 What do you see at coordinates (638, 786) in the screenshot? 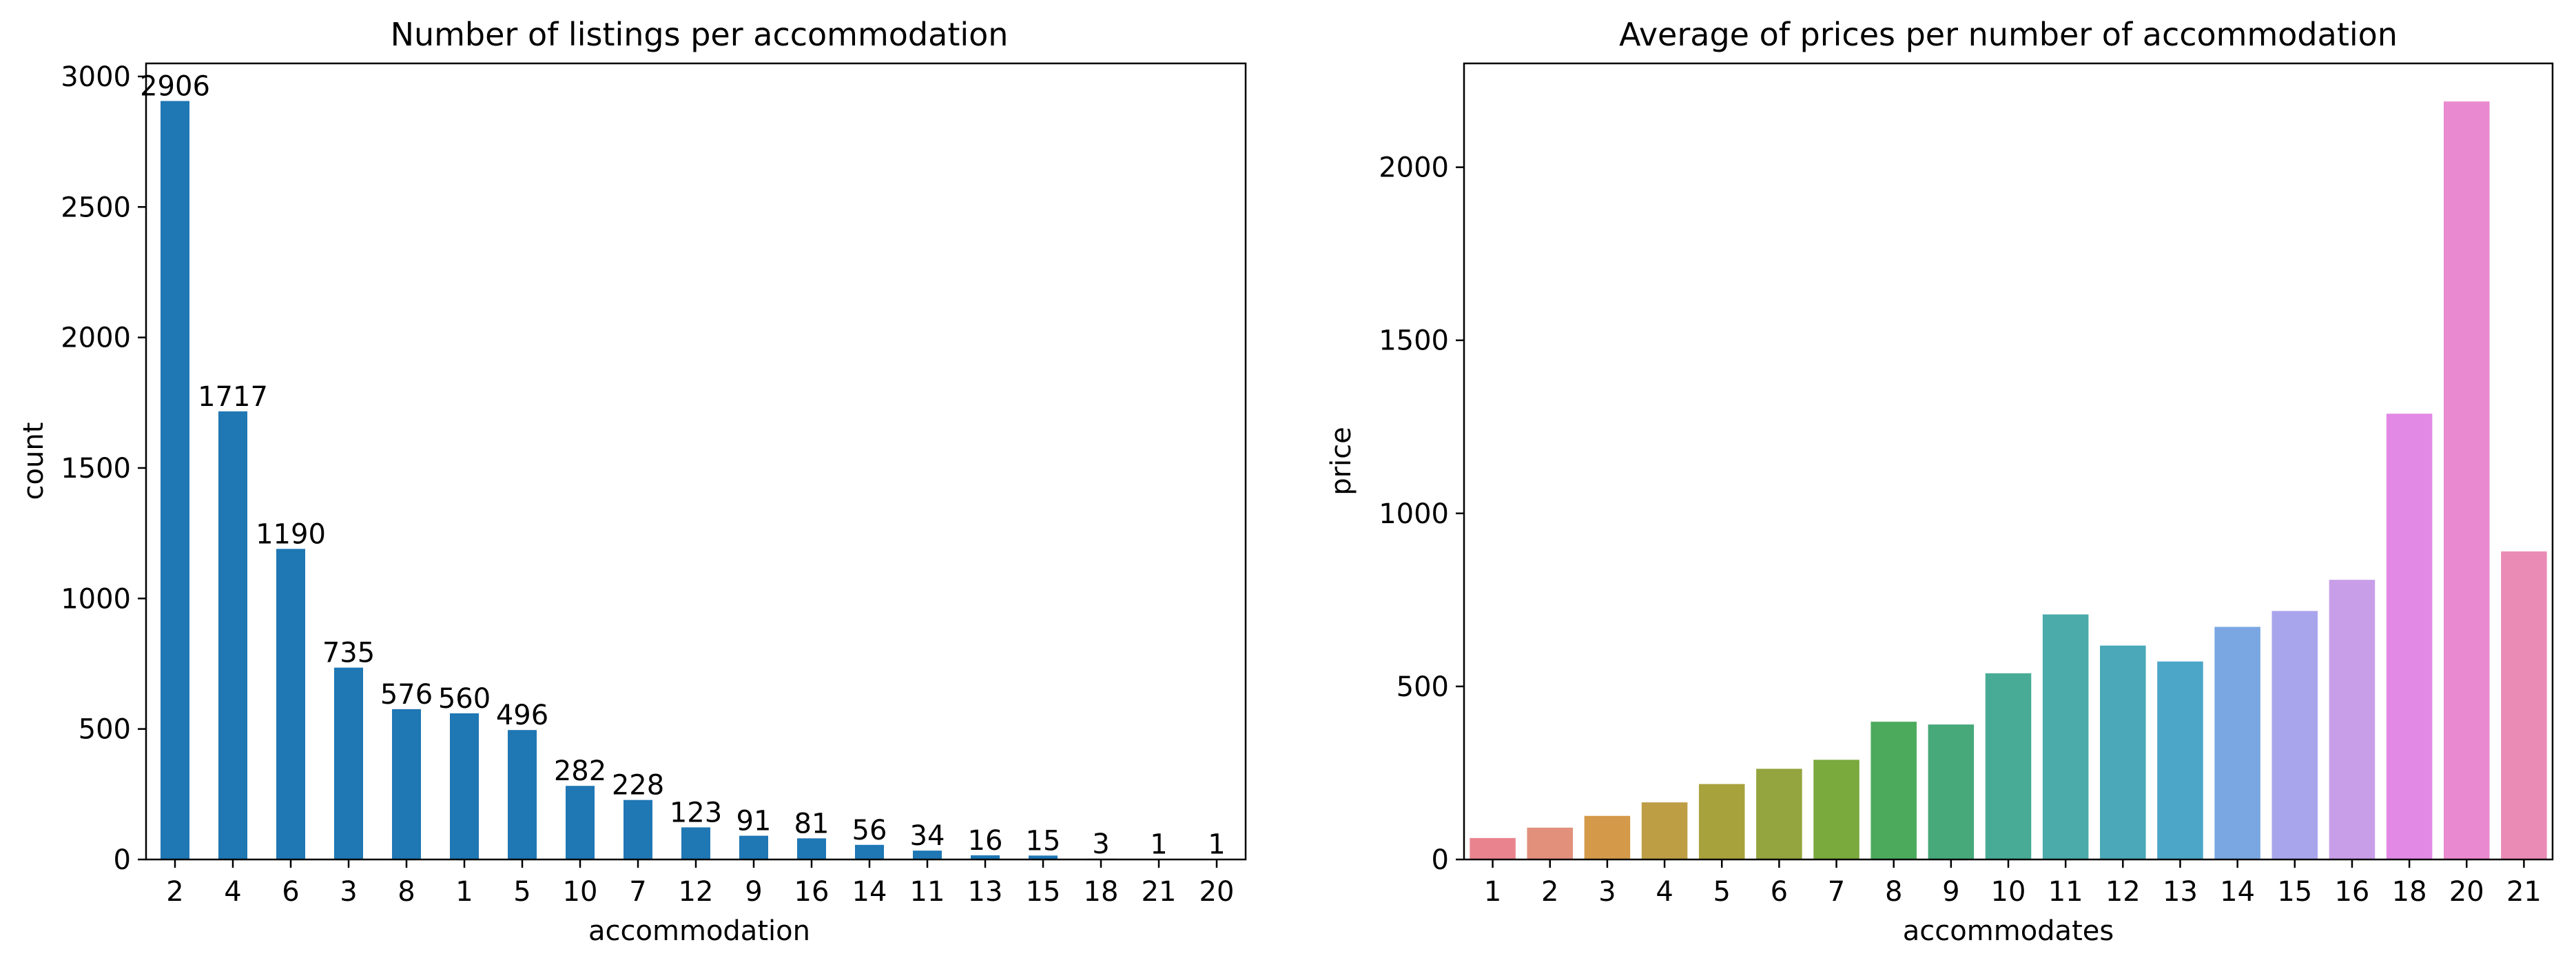
I see `data-label-7: 228` at bounding box center [638, 786].